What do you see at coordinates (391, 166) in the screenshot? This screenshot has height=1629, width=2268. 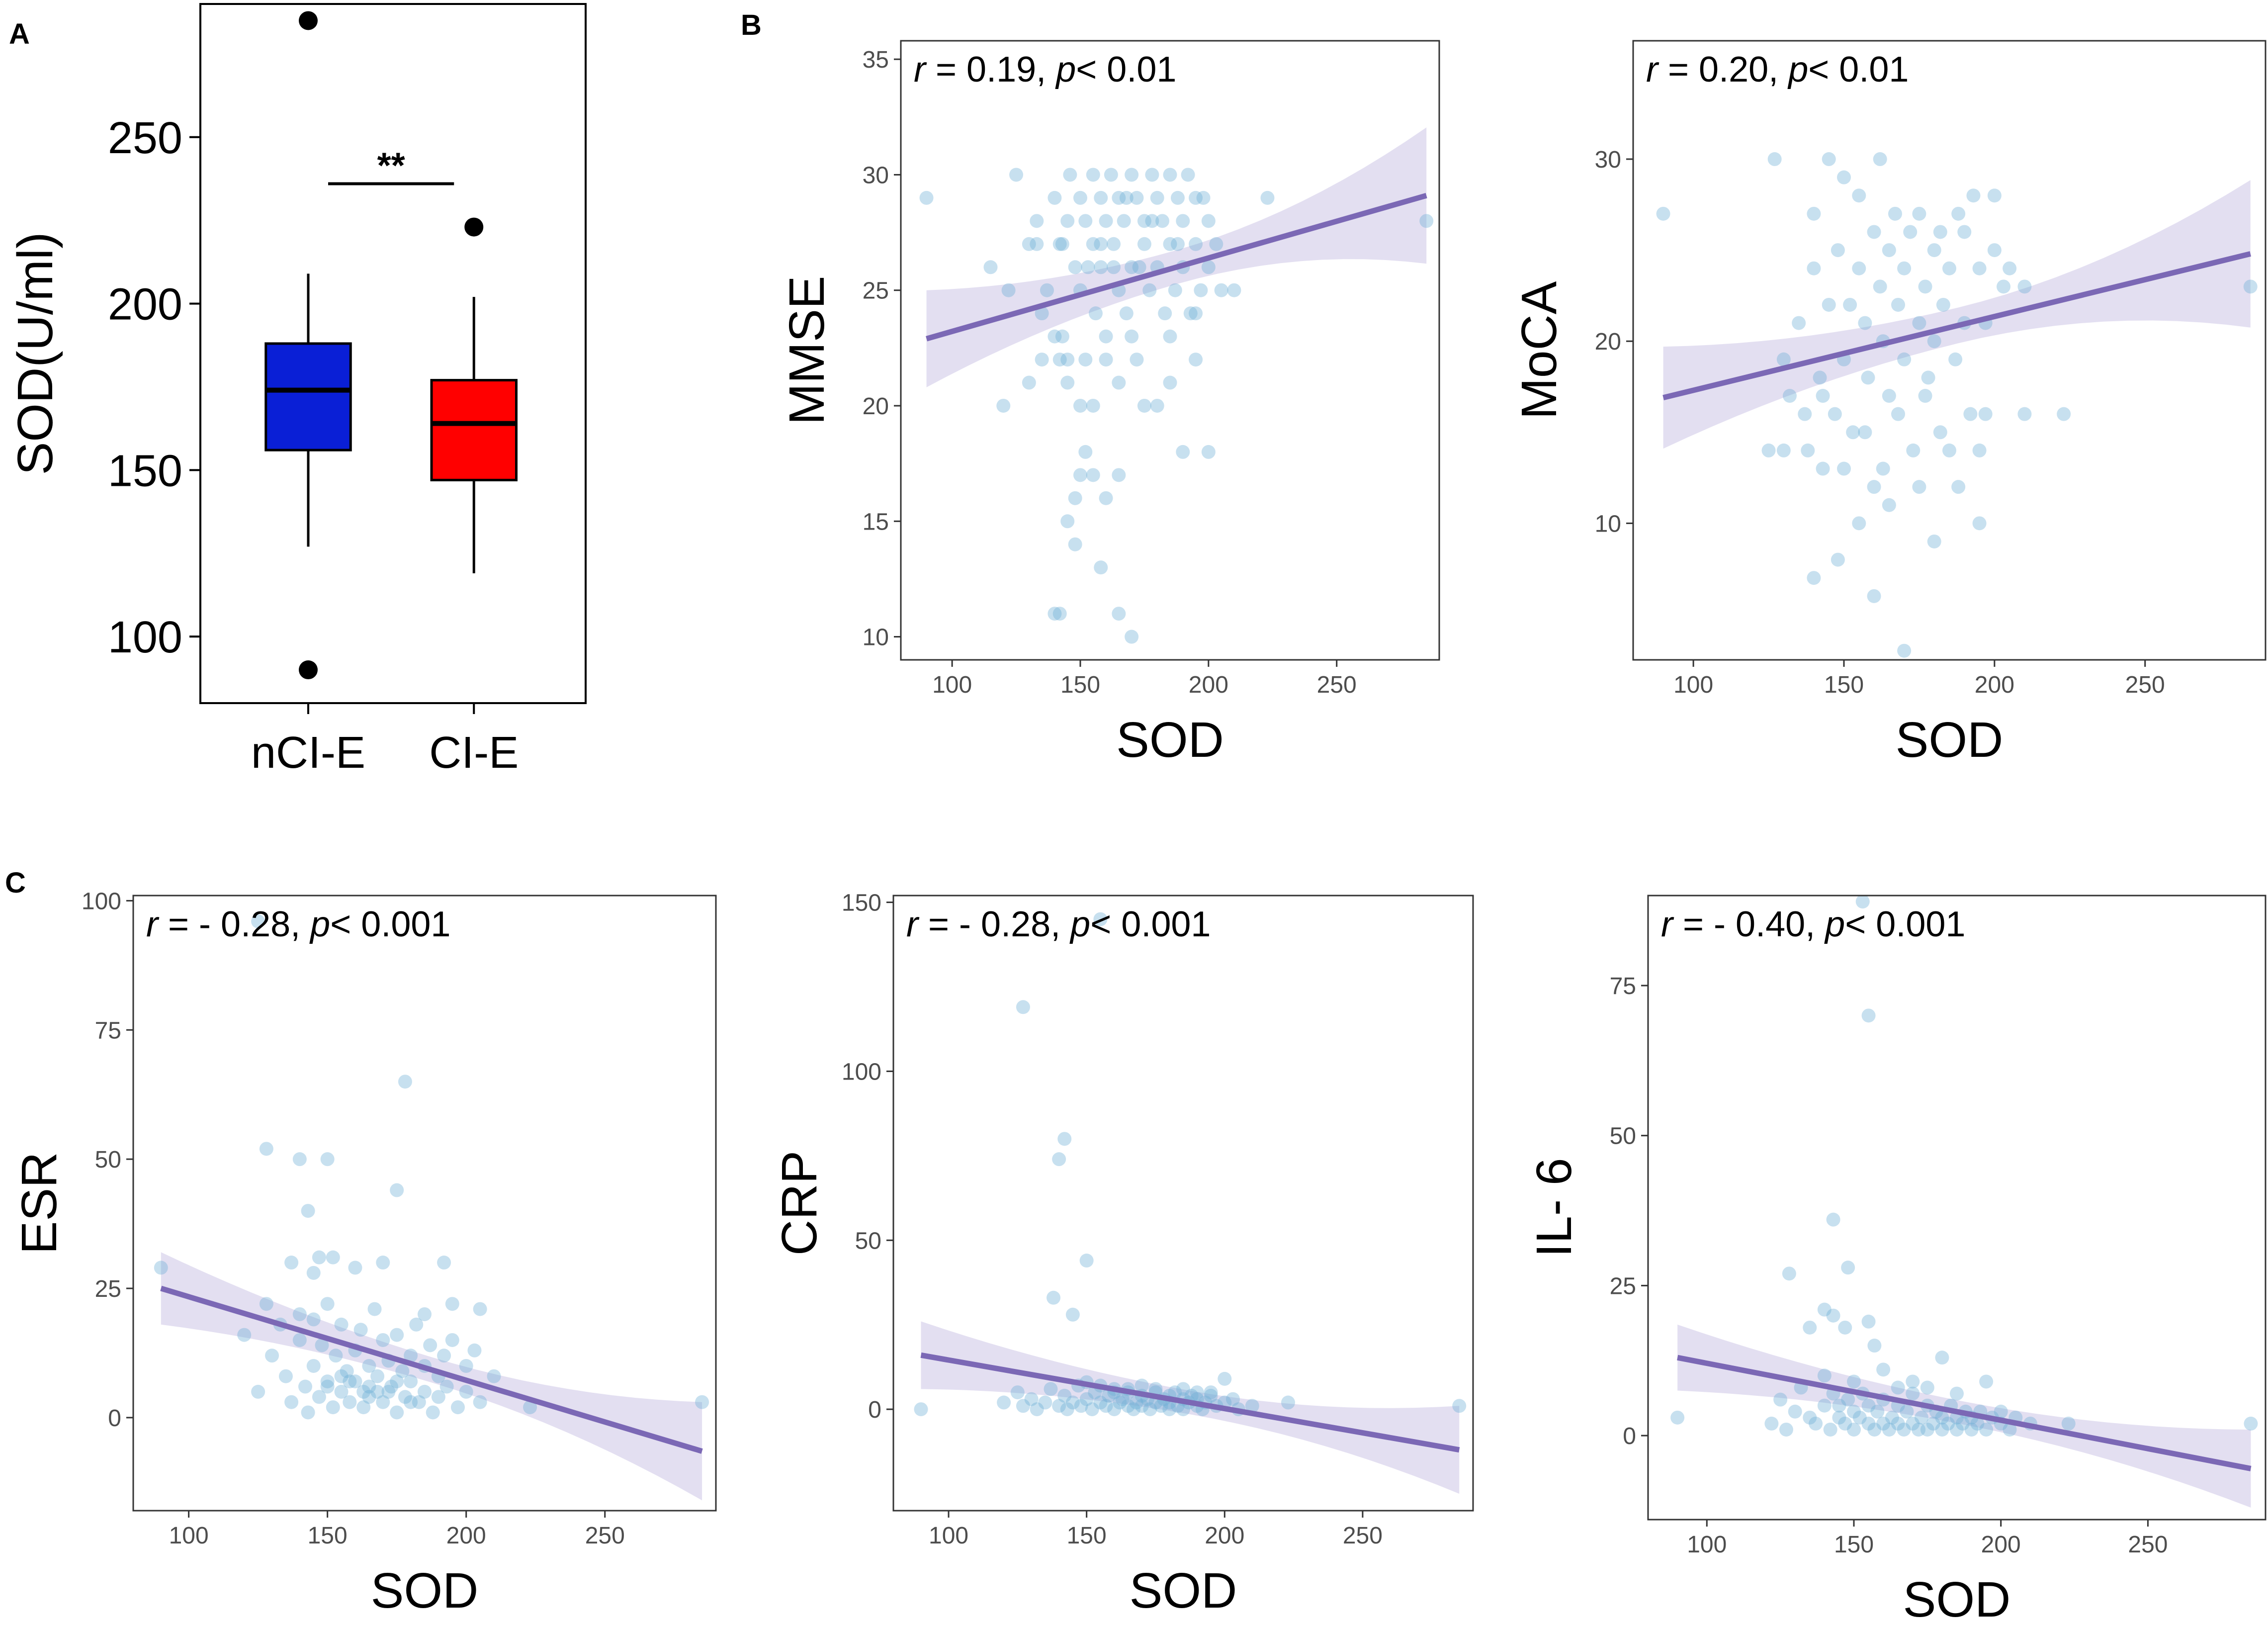 I see `significance-label: **` at bounding box center [391, 166].